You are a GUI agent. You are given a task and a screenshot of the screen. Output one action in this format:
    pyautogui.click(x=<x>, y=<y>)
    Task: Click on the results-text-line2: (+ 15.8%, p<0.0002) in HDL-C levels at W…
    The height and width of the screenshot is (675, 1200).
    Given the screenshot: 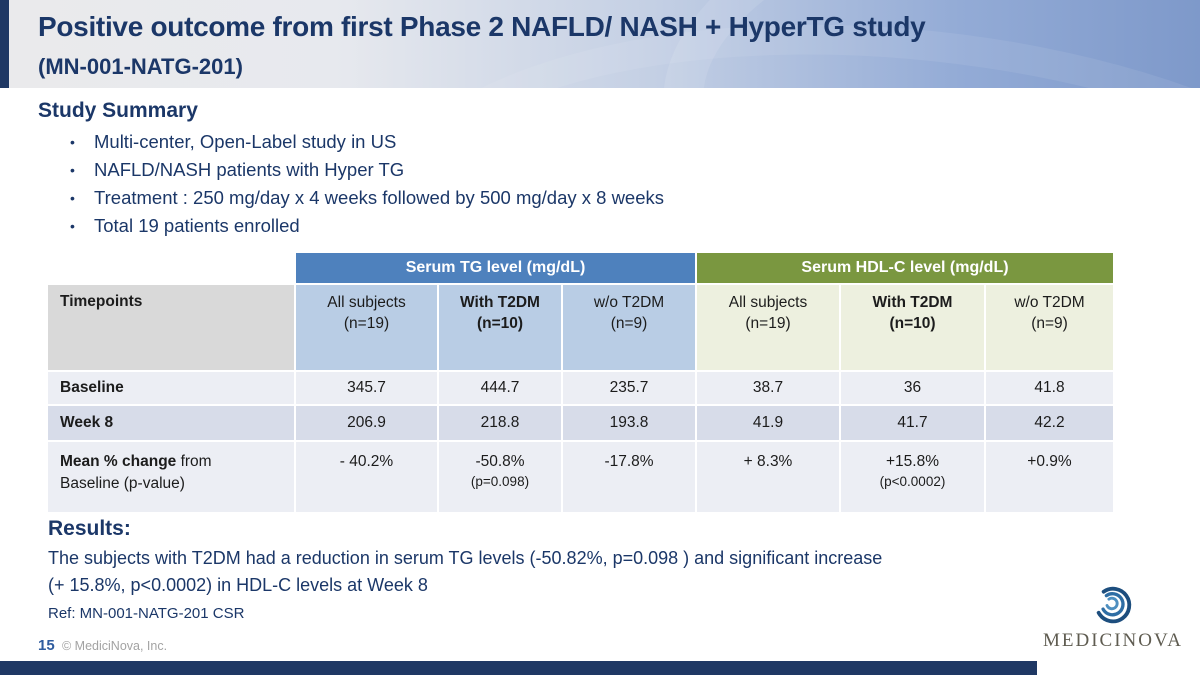 What is the action you would take?
    pyautogui.click(x=238, y=585)
    